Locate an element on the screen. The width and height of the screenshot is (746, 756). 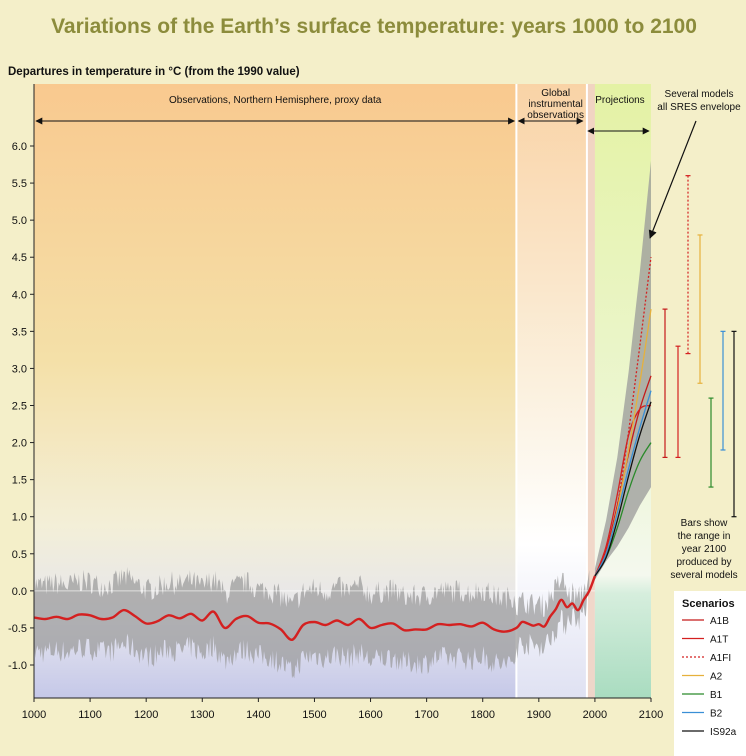
x-tick-label: 1300 is located at coordinates (202, 715).